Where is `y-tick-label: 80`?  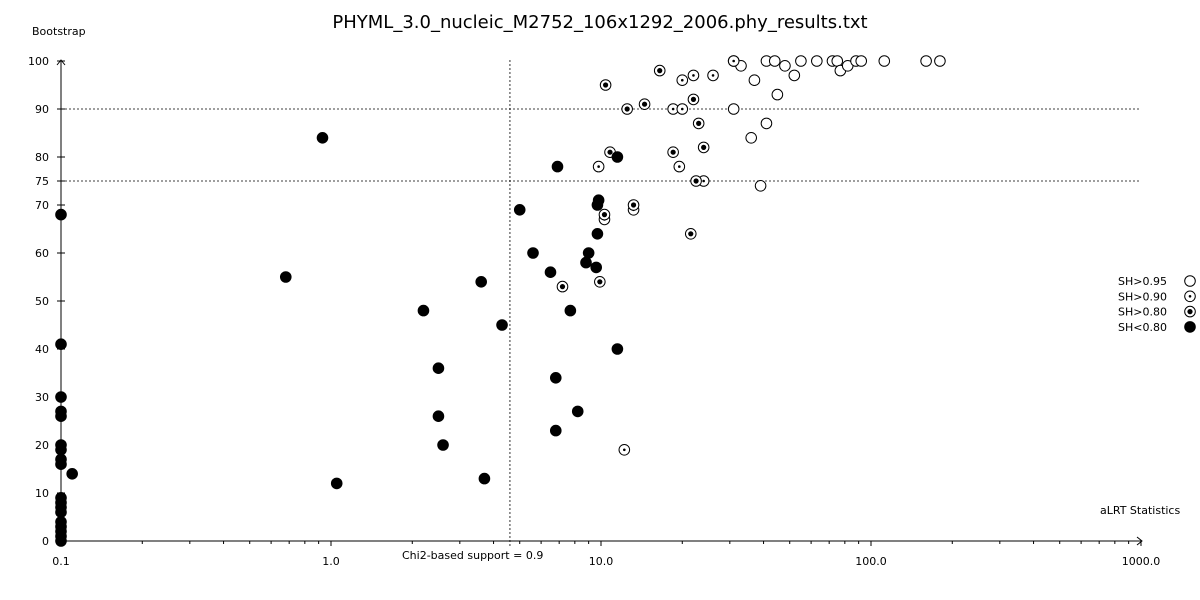 y-tick-label: 80 is located at coordinates (42, 157).